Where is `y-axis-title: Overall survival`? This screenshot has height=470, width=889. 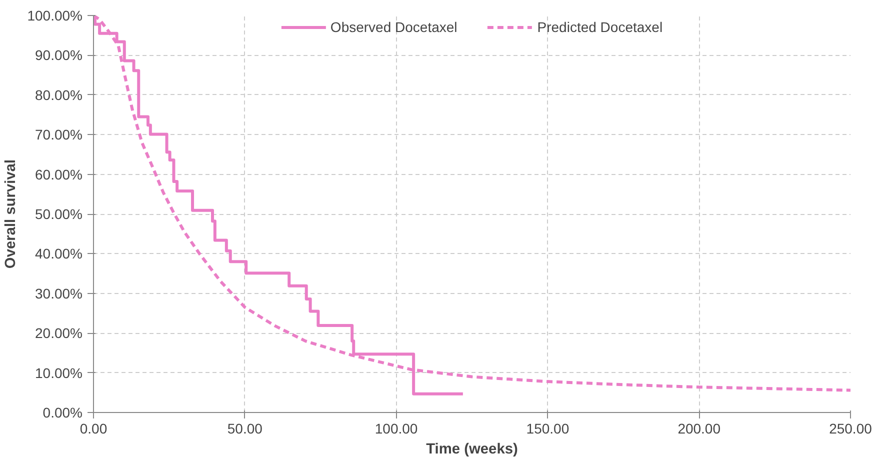
y-axis-title: Overall survival is located at coordinates (11, 214).